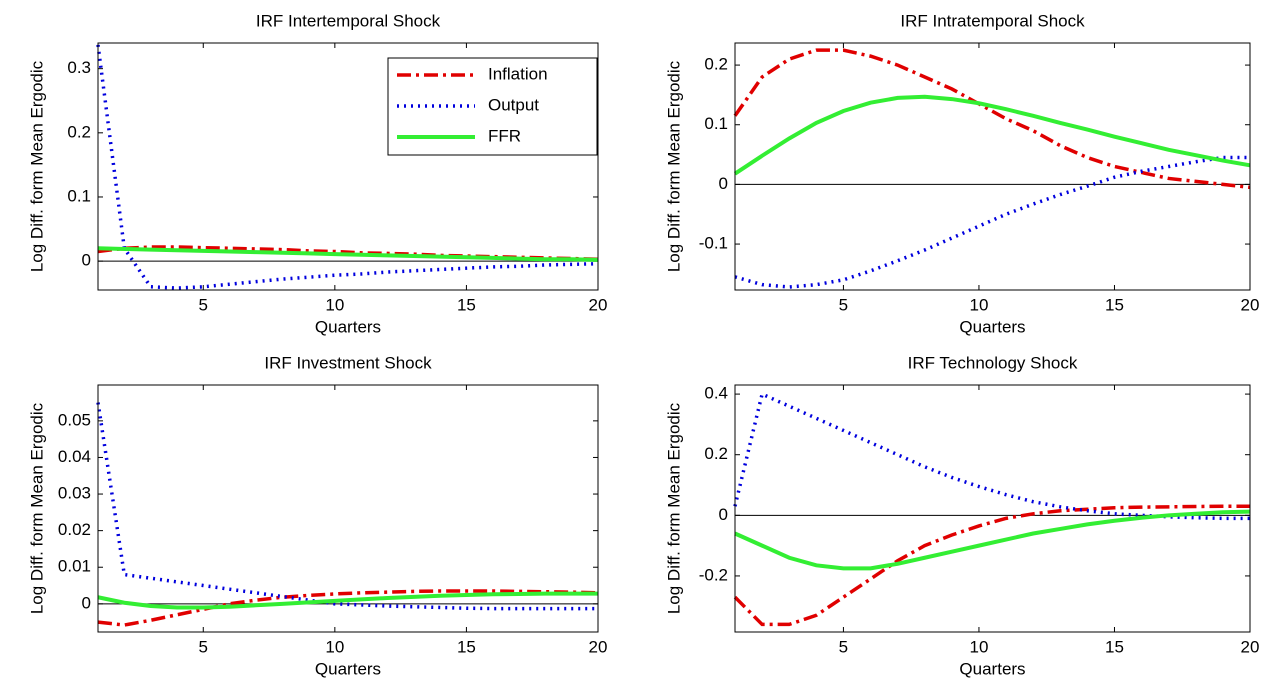 The width and height of the screenshot is (1265, 689). Describe the element at coordinates (713, 574) in the screenshot. I see `y-tick-label: -0.2` at that location.